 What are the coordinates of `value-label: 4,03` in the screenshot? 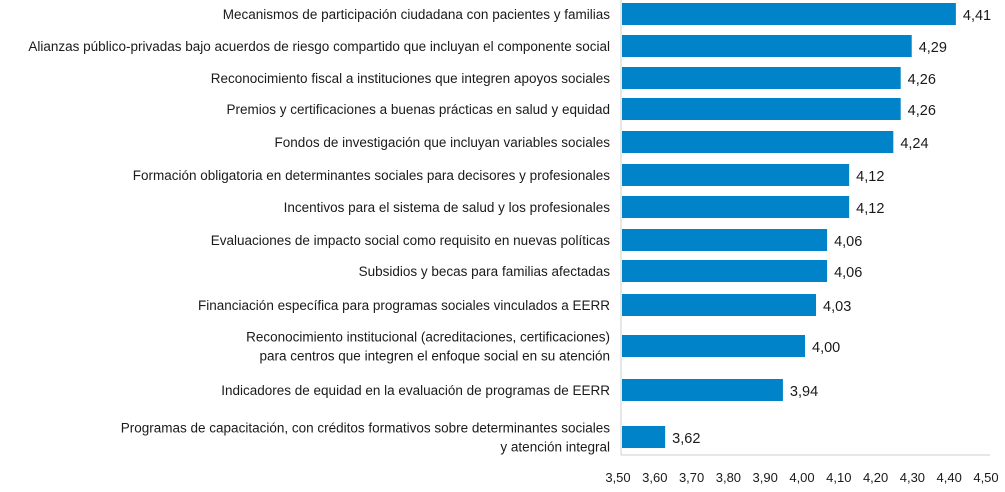 It's located at (837, 307).